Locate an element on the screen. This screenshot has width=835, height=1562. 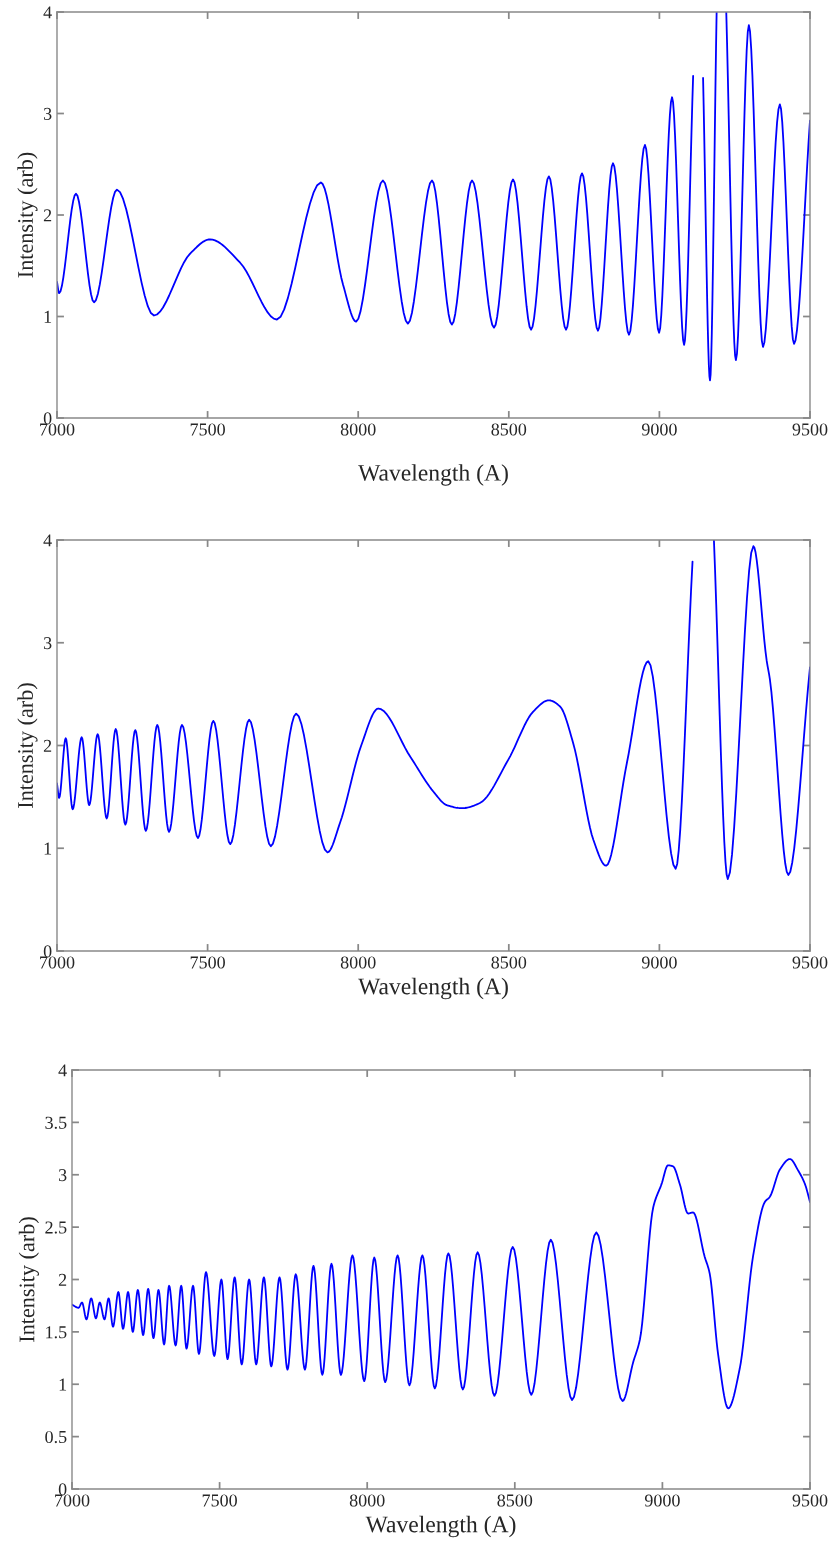
y-tick-label: 1.5 is located at coordinates (56, 1332).